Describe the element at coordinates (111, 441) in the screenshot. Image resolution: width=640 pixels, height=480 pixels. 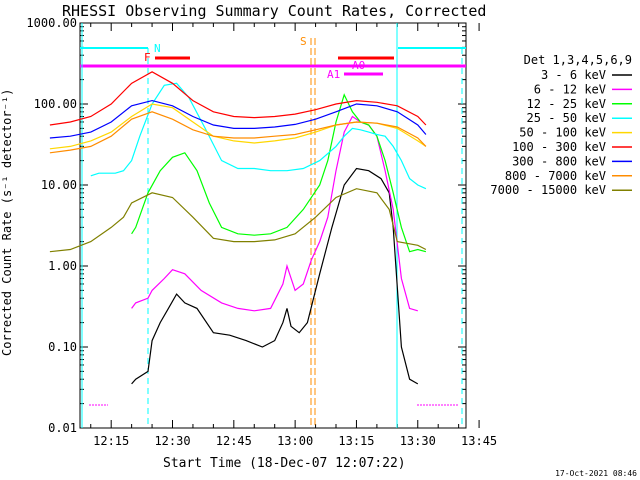
I see `x-tick-label: 12:15` at that location.